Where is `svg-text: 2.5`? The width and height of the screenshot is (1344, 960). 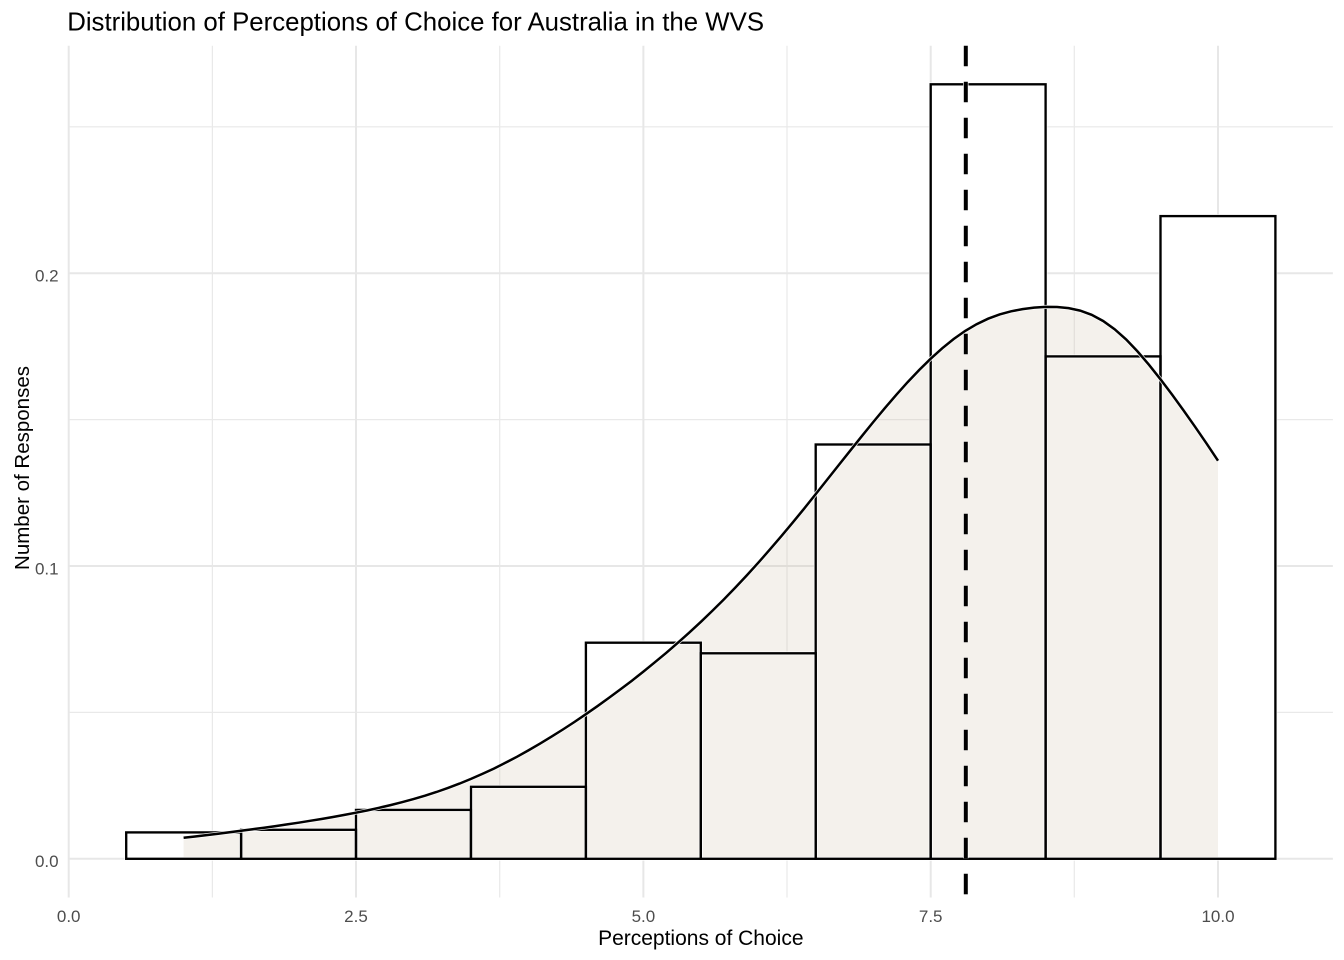 svg-text: 2.5 is located at coordinates (356, 916).